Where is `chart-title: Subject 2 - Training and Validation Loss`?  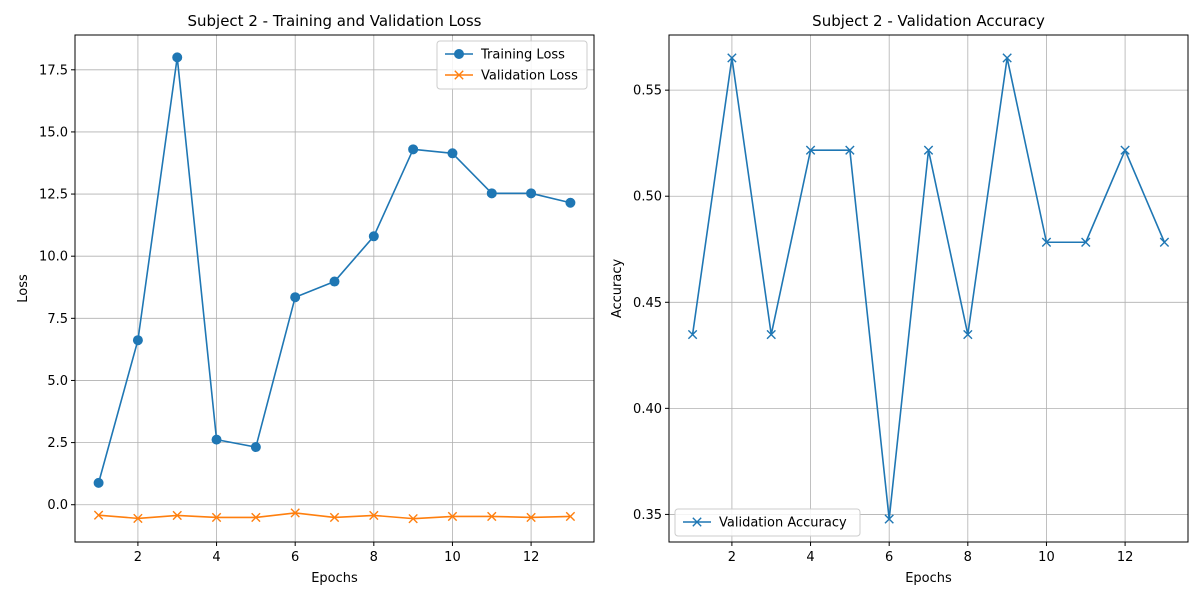
chart-title: Subject 2 - Training and Validation Loss is located at coordinates (334, 21).